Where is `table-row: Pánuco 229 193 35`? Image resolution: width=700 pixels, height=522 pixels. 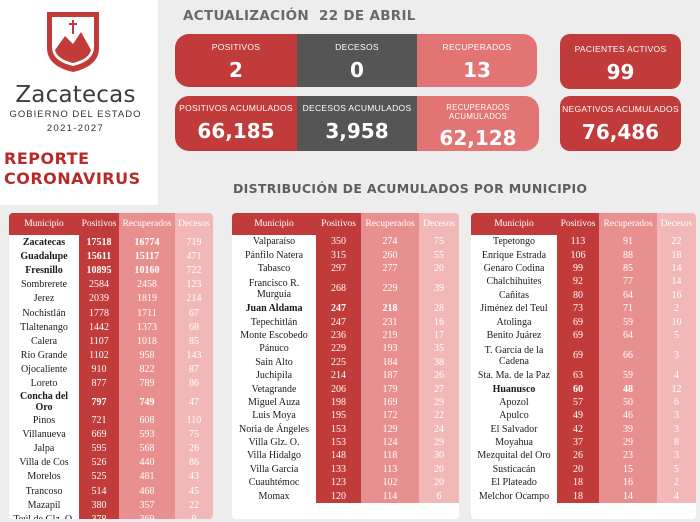
table-row: Pánuco 229 193 35 is located at coordinates (345, 349).